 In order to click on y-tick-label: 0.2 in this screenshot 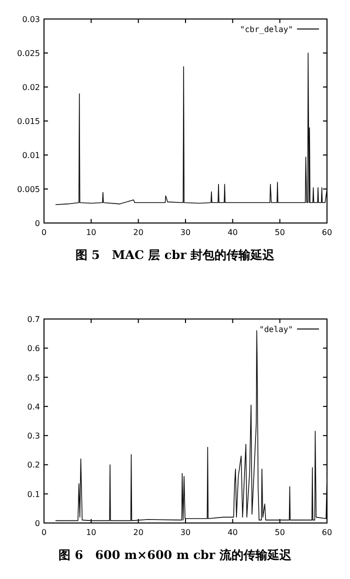, I will do `click(33, 465)`.